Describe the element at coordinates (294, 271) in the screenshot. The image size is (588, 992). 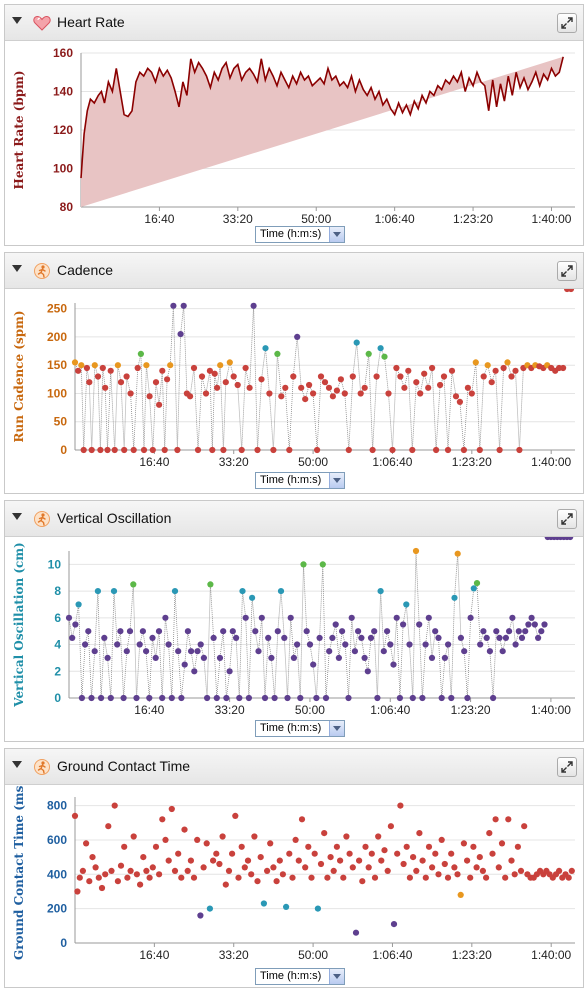
I see `panel-header: Cadence` at that location.